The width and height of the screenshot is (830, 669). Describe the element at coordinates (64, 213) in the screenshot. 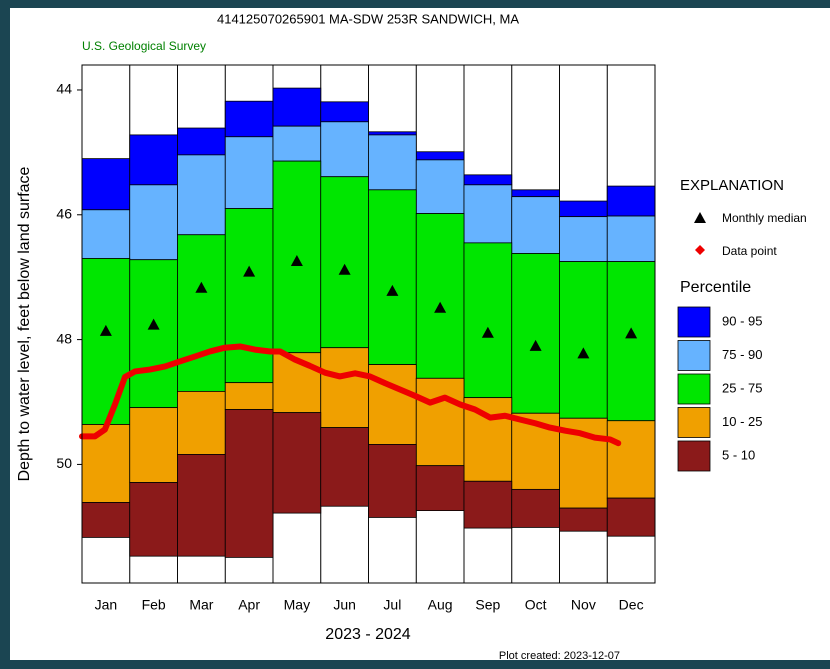

I see `y-tick-label: 46` at that location.